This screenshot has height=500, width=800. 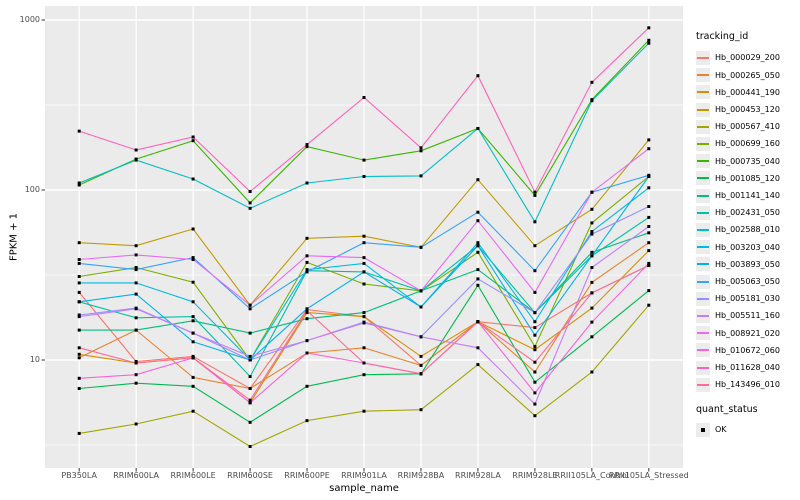 What do you see at coordinates (738, 143) in the screenshot?
I see `legend-item: Hb_000699_160` at bounding box center [738, 143].